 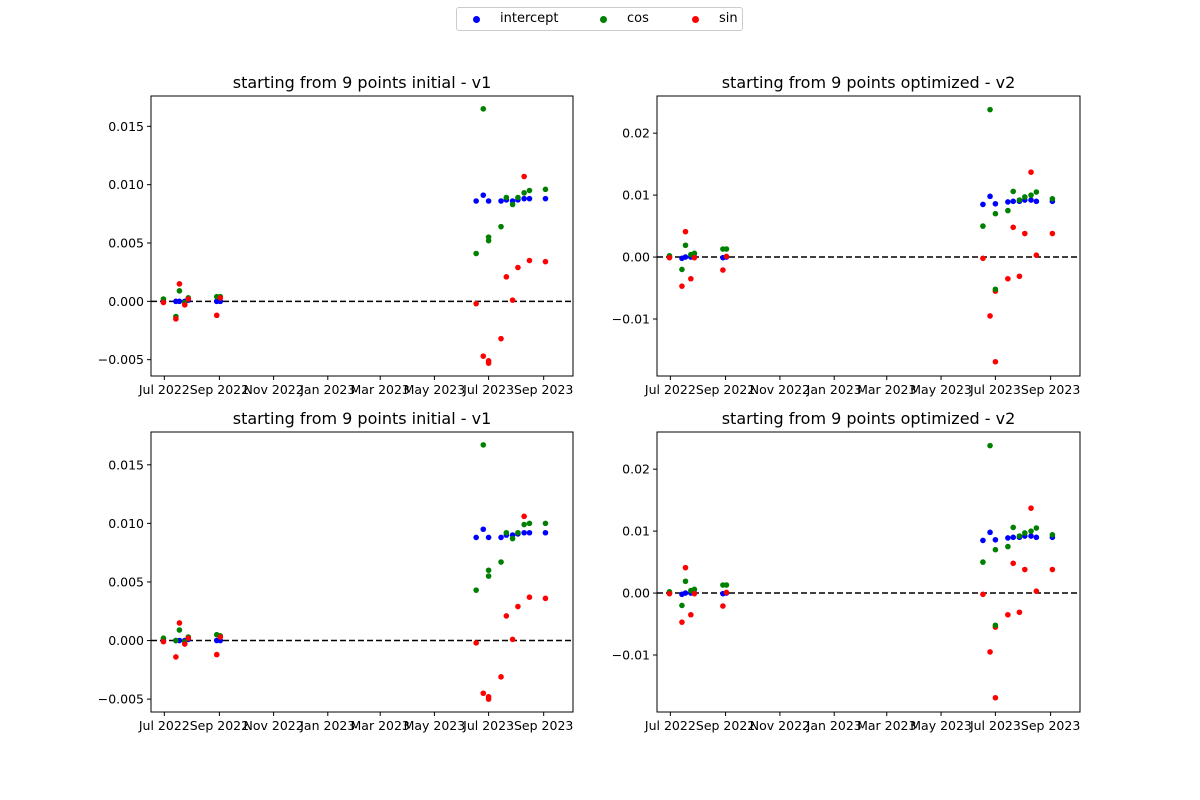 I want to click on legend: intercept cos sin, so click(x=599, y=19).